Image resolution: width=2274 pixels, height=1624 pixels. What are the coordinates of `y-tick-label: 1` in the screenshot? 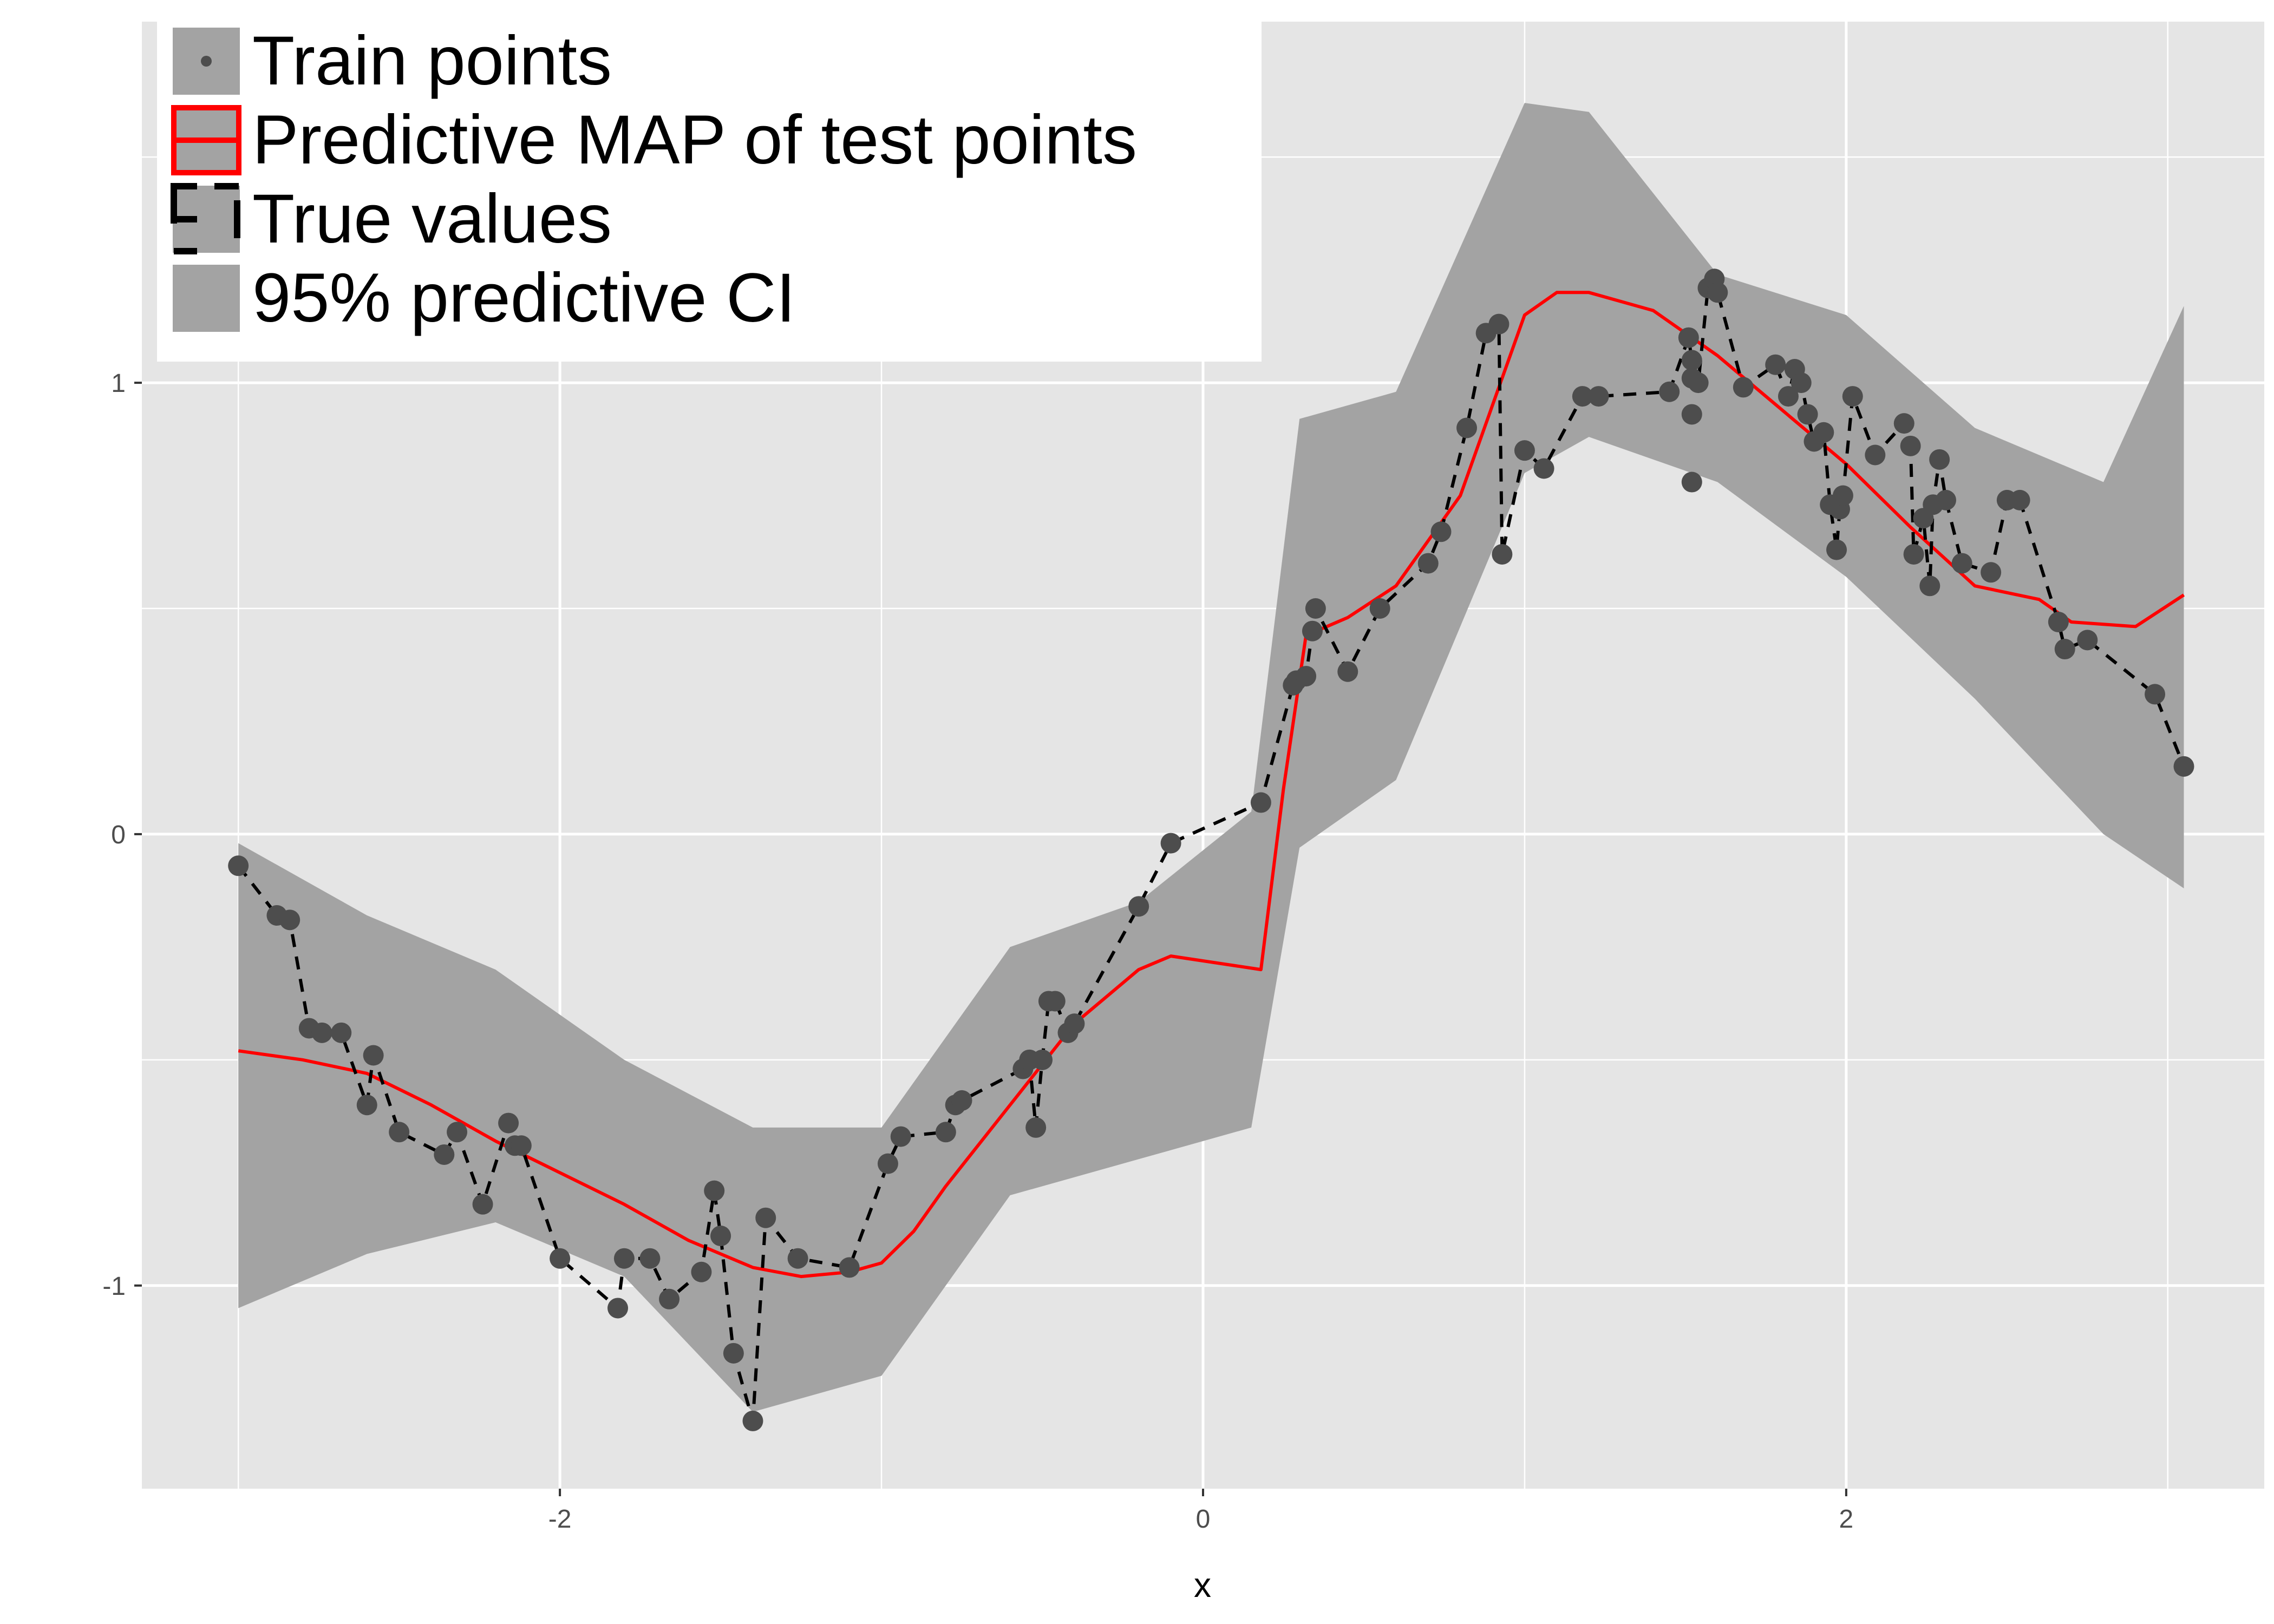 It's located at (119, 383).